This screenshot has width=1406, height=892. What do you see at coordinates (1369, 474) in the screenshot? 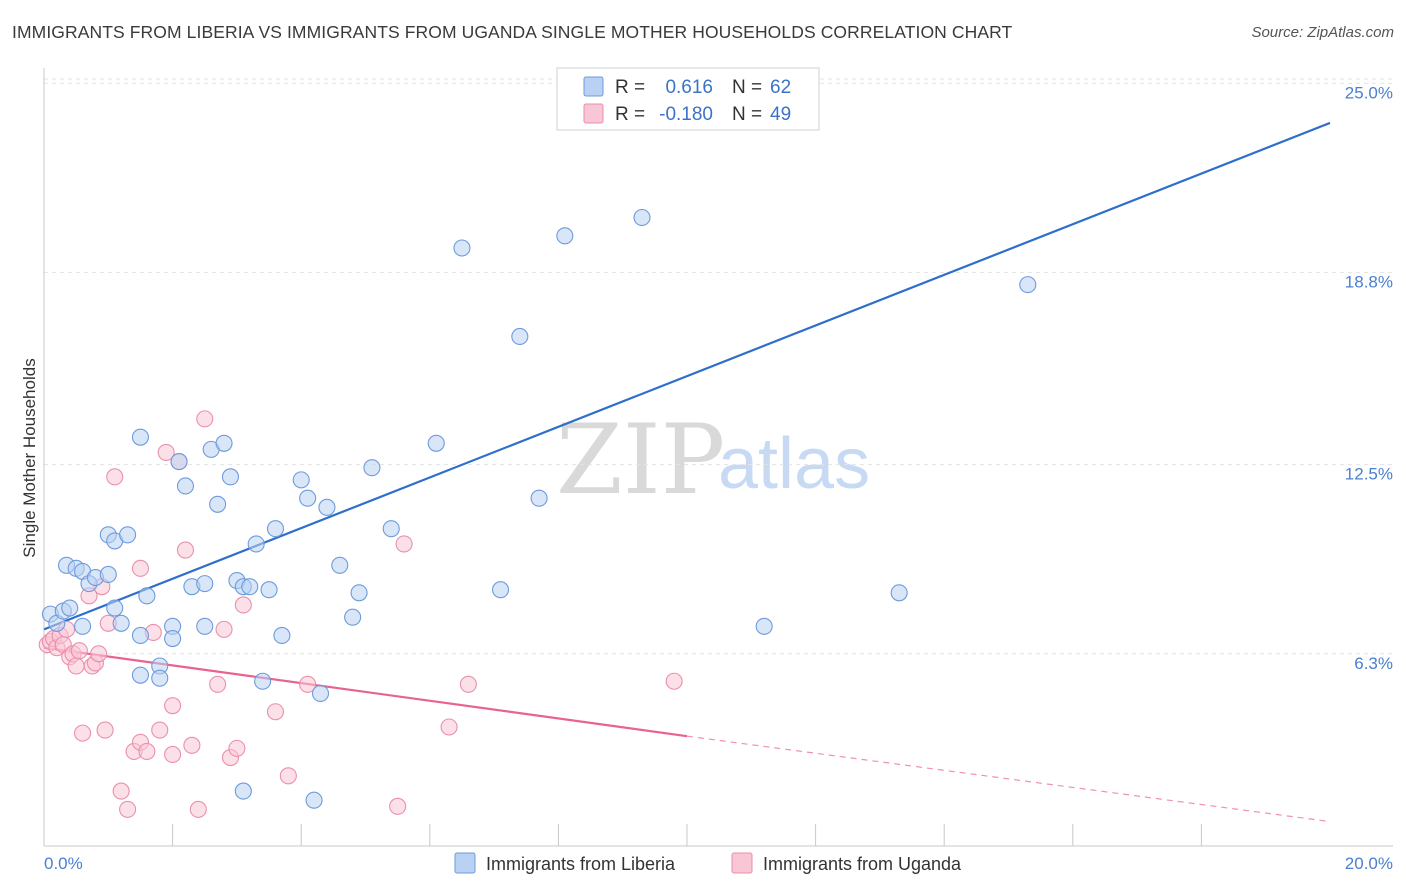
I see `y-tick-label: 12.5%` at bounding box center [1369, 474].